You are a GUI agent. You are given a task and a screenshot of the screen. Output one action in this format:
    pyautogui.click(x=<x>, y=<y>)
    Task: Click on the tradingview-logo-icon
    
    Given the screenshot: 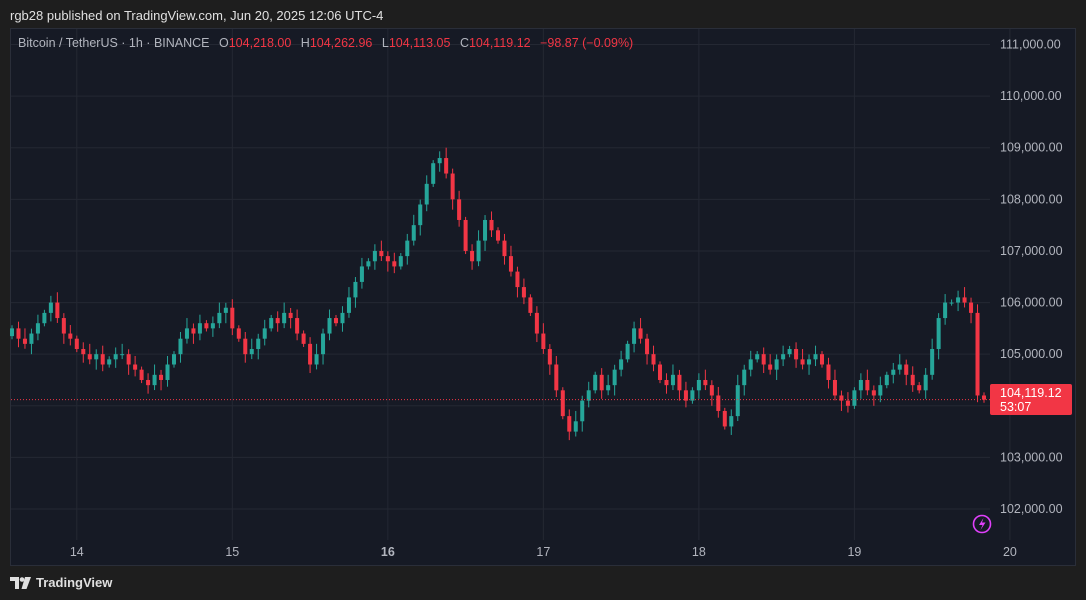 What is the action you would take?
    pyautogui.click(x=20, y=582)
    